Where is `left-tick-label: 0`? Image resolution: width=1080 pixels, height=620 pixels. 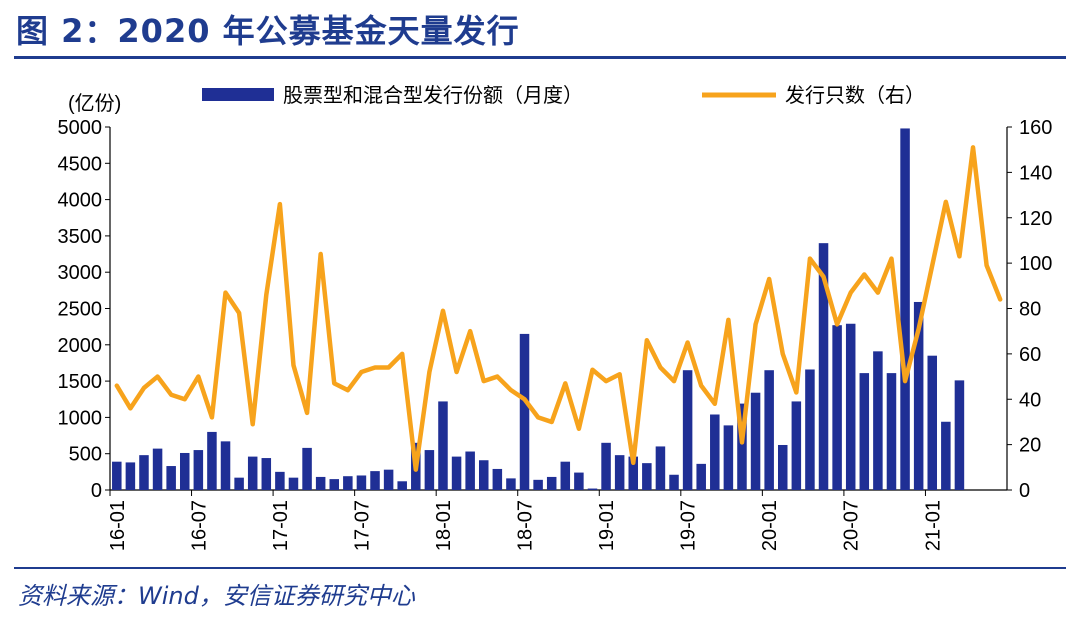
left-tick-label: 0 is located at coordinates (96, 491).